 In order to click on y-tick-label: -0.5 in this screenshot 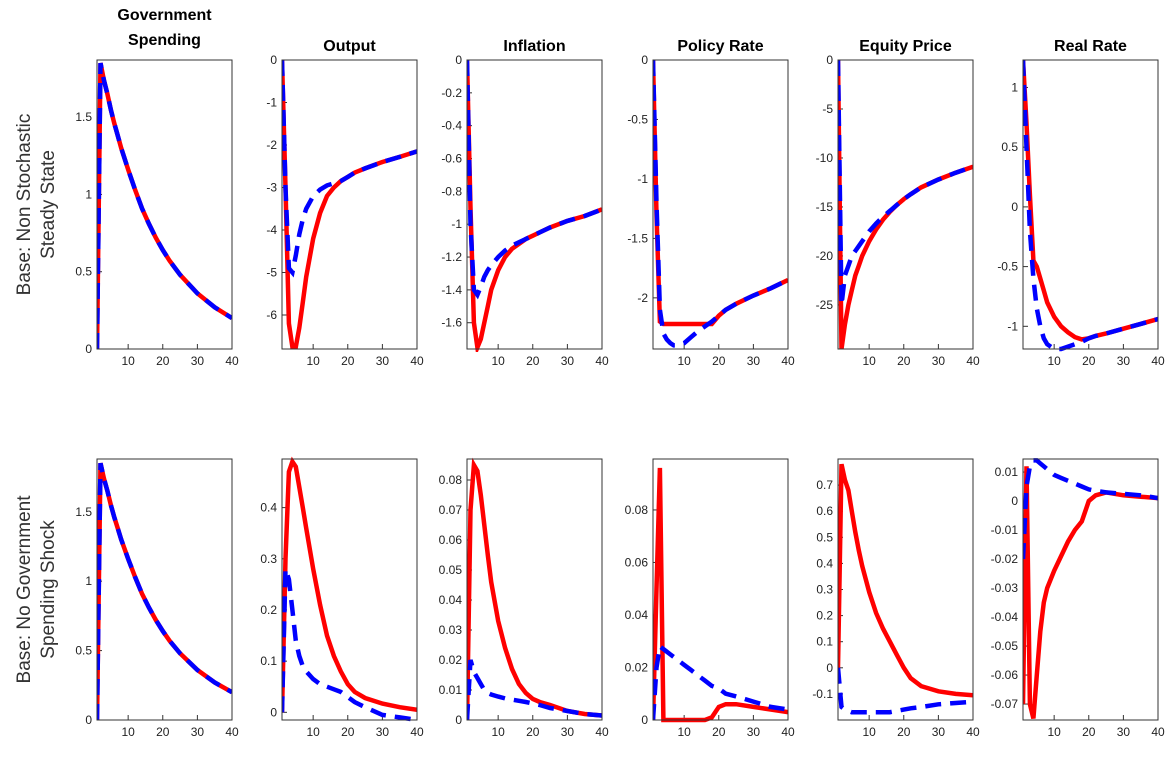, I will do `click(637, 119)`.